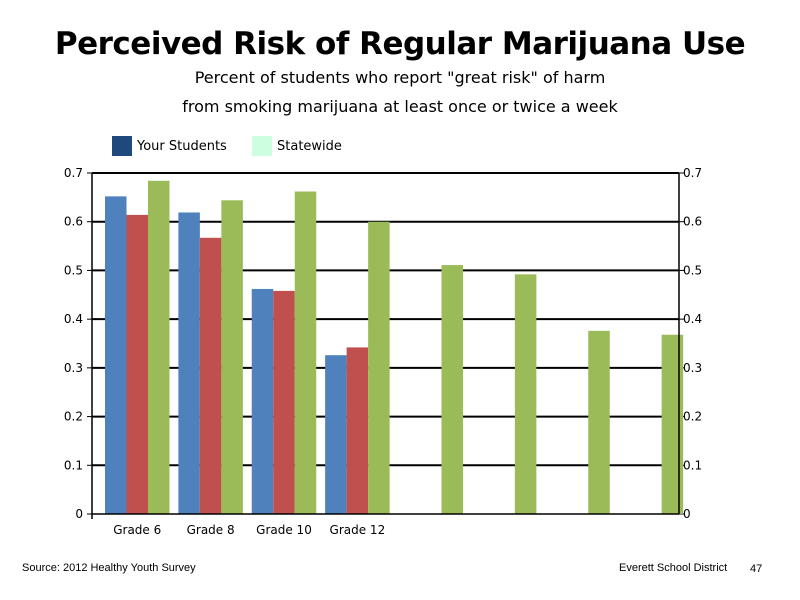 Image resolution: width=800 pixels, height=600 pixels. Describe the element at coordinates (73, 417) in the screenshot. I see `y-tick-label-left: 0.2` at that location.